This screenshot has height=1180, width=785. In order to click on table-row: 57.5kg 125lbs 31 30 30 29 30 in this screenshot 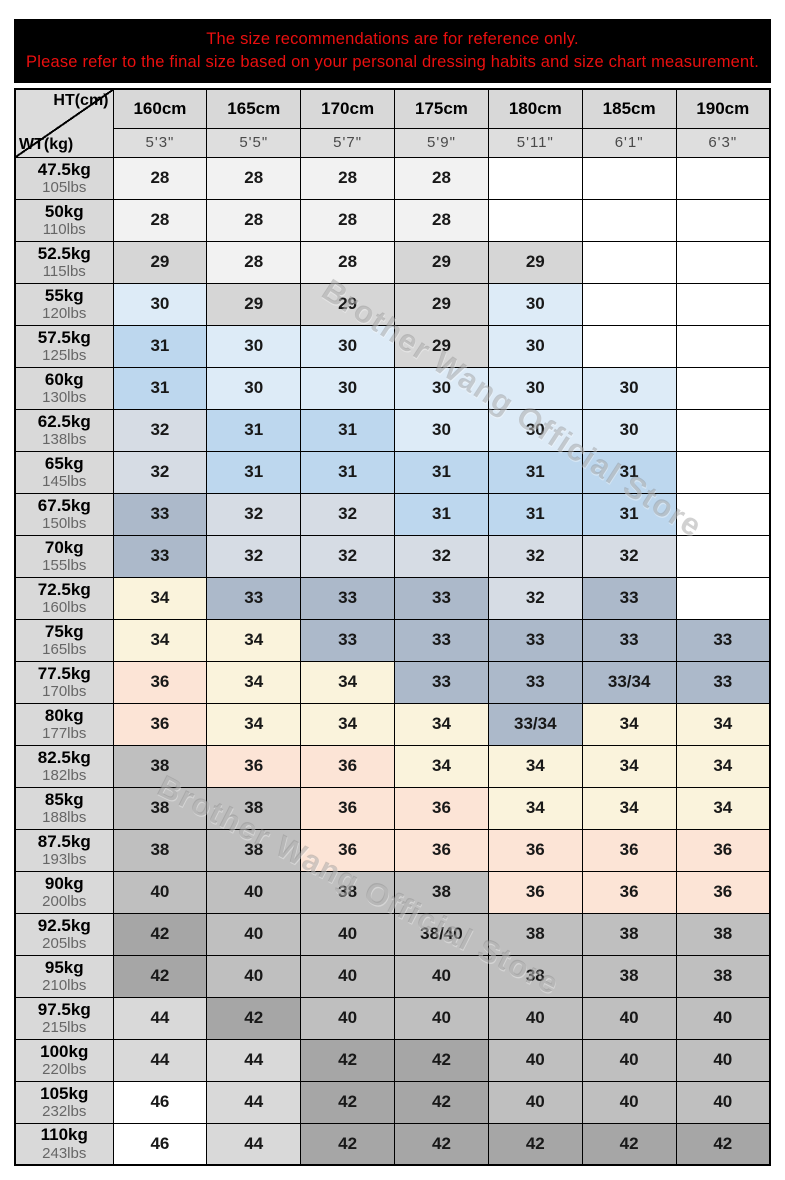, I will do `click(392, 346)`.